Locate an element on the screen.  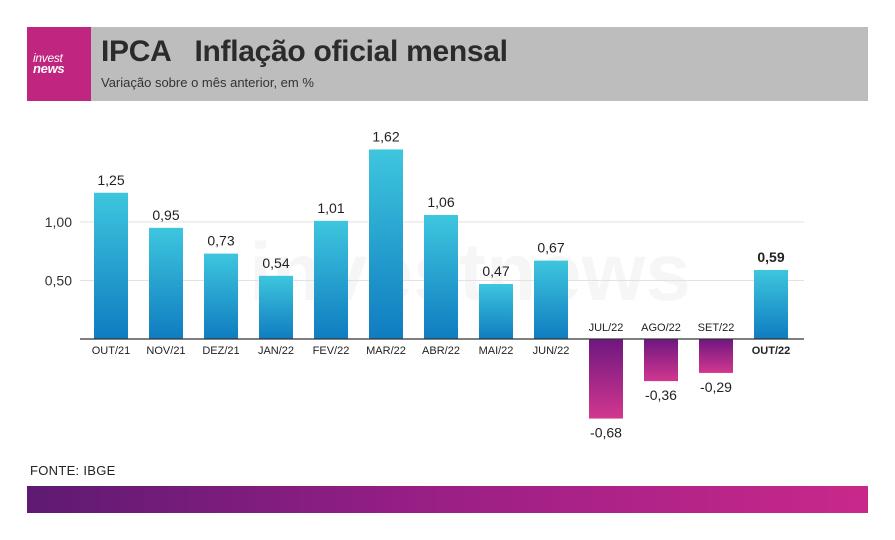
x-tick-label: SET/22 is located at coordinates (716, 328).